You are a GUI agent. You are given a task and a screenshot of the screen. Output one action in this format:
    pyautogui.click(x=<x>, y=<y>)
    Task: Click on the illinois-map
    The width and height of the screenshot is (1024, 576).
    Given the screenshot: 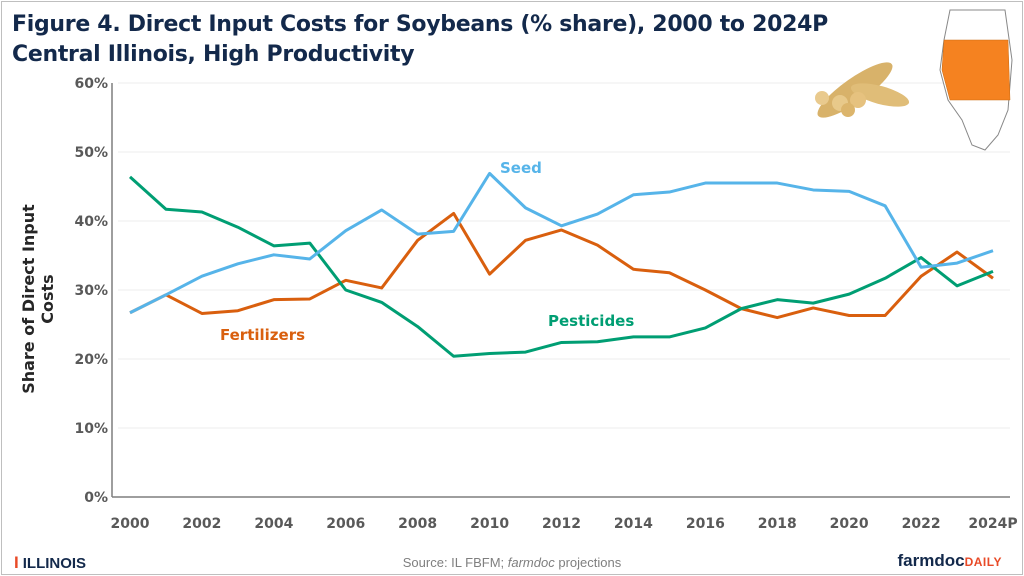 What is the action you would take?
    pyautogui.click(x=976, y=80)
    